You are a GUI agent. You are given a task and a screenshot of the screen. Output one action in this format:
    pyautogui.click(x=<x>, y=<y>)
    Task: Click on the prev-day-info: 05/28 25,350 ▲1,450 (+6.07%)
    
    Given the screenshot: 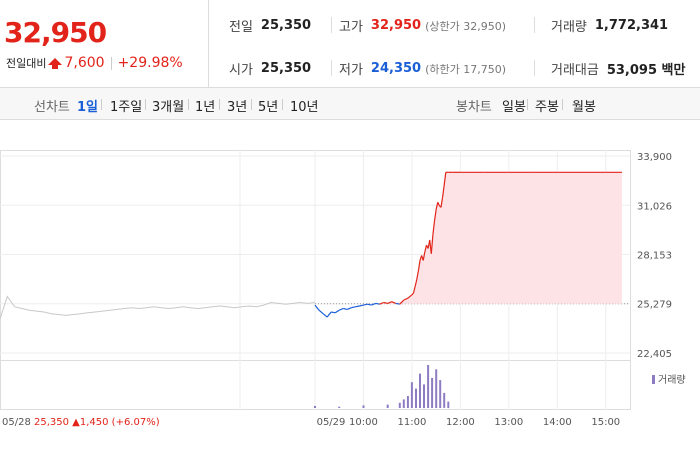 What is the action you would take?
    pyautogui.click(x=81, y=422)
    